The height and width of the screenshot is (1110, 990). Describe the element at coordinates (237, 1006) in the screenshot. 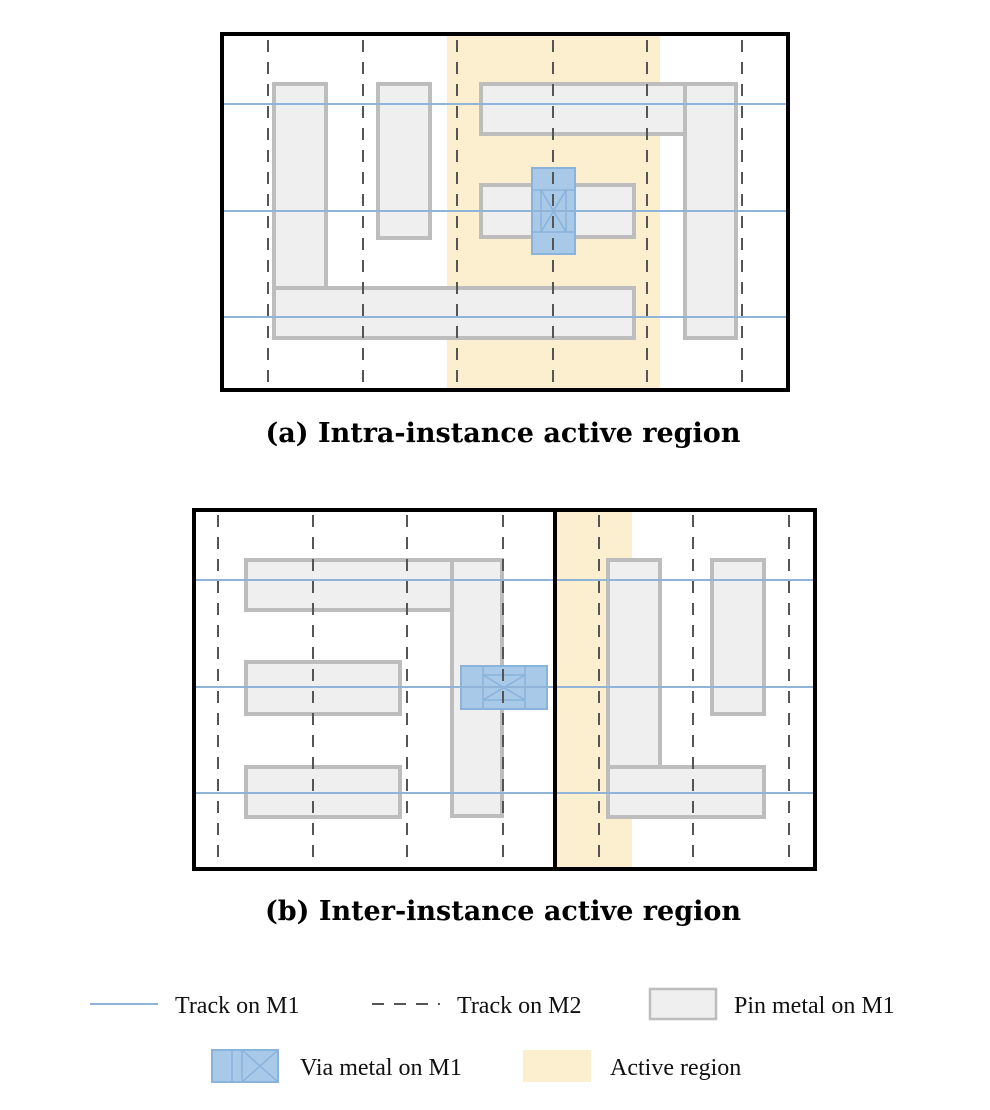

I see `legend-m1-track-label: Track on M1` at that location.